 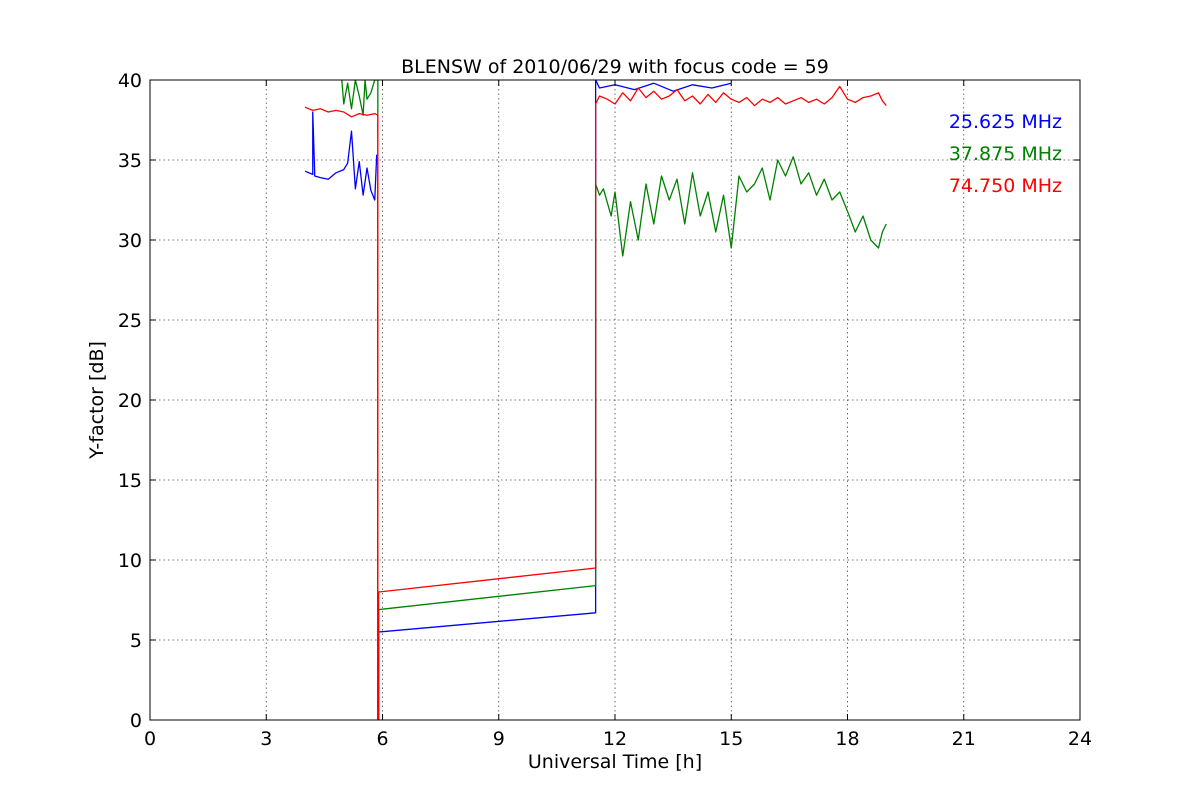 I want to click on legend: 25.625 MHz 37.875 MHz 74.750 MHz, so click(x=1005, y=154).